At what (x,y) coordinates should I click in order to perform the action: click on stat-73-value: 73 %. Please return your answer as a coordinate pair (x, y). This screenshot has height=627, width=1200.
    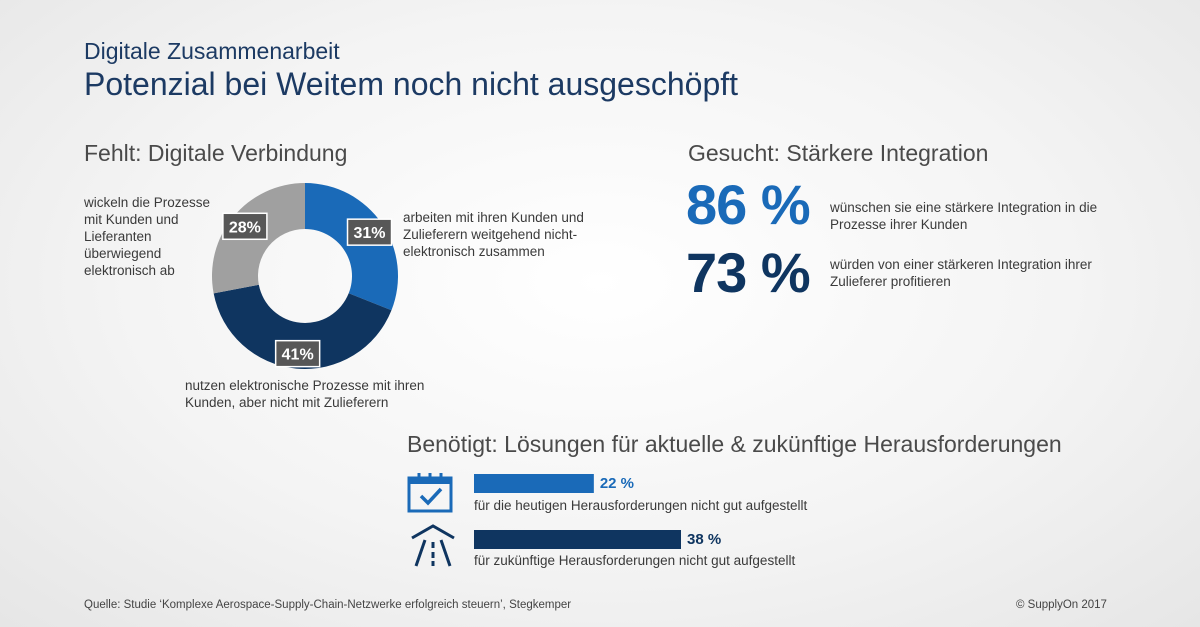
    Looking at the image, I should click on (748, 272).